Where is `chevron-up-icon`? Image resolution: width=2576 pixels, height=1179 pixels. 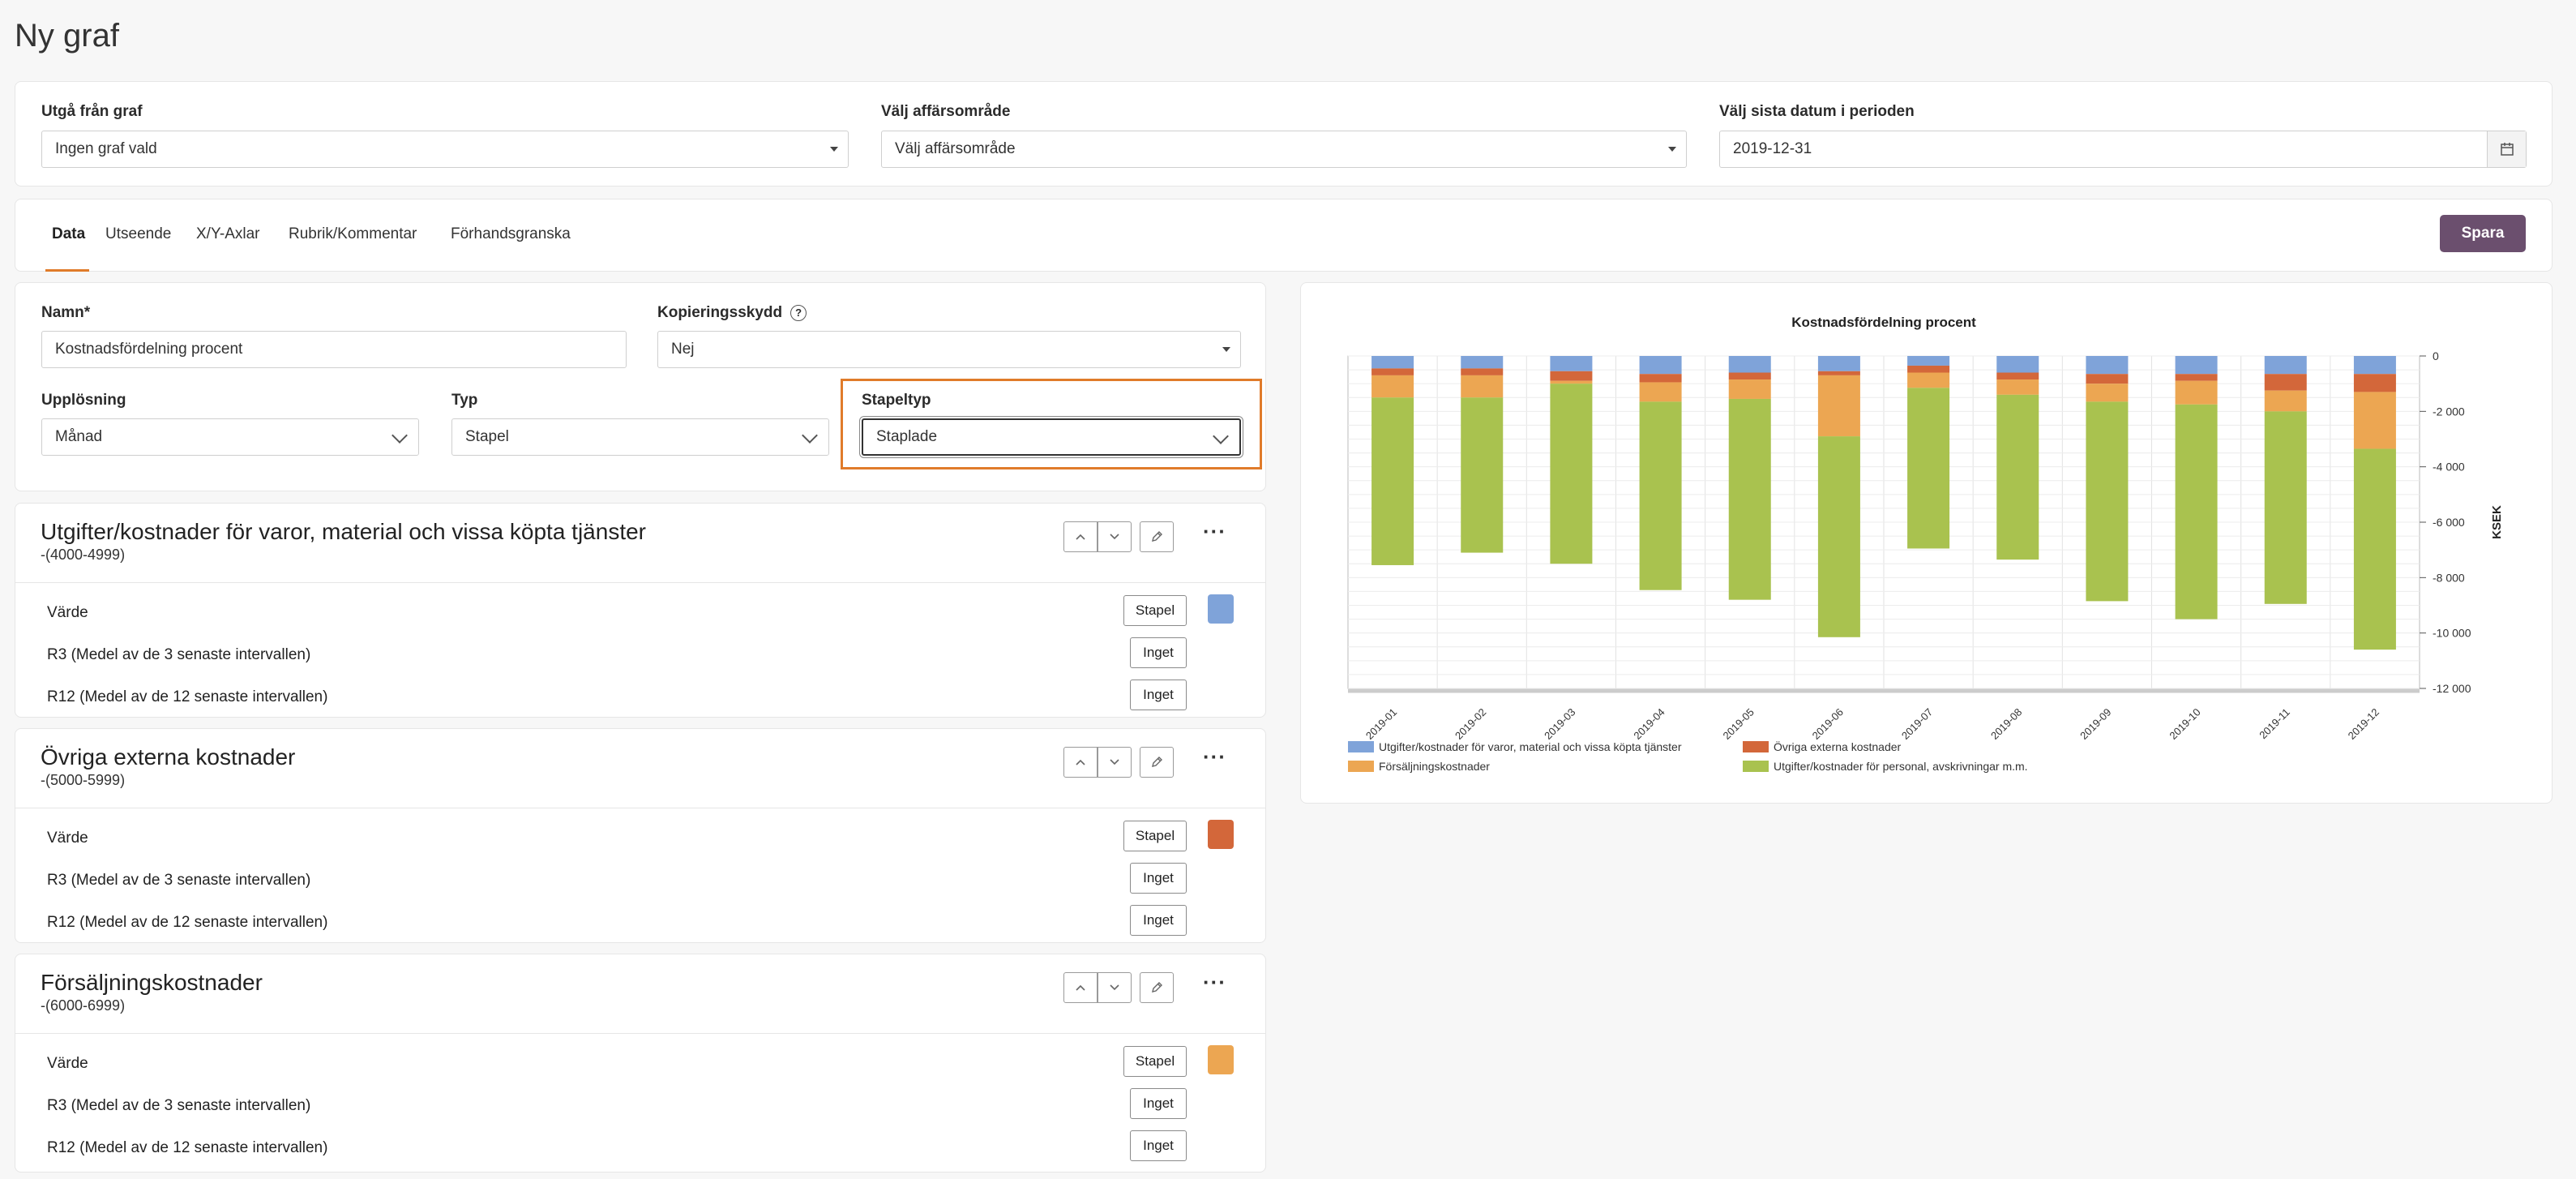 chevron-up-icon is located at coordinates (1080, 762).